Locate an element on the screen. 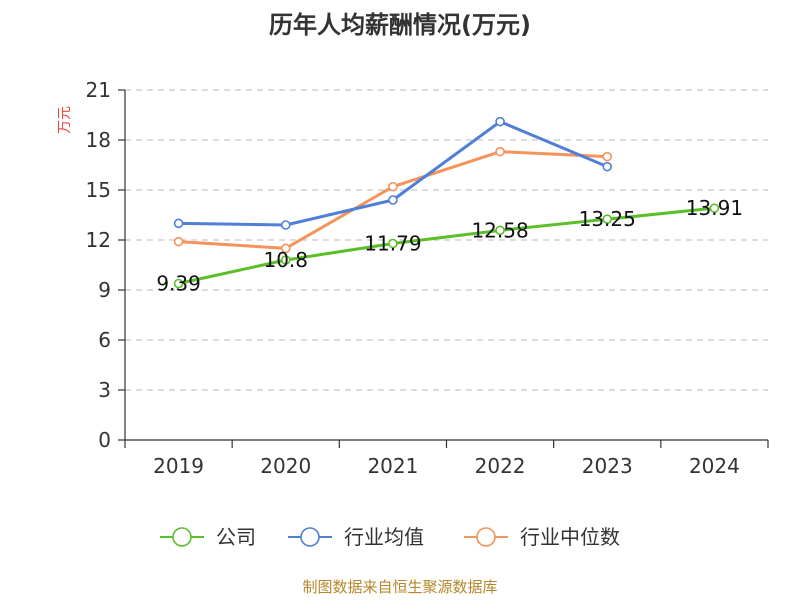  x-tick-label: 2023 is located at coordinates (607, 466).